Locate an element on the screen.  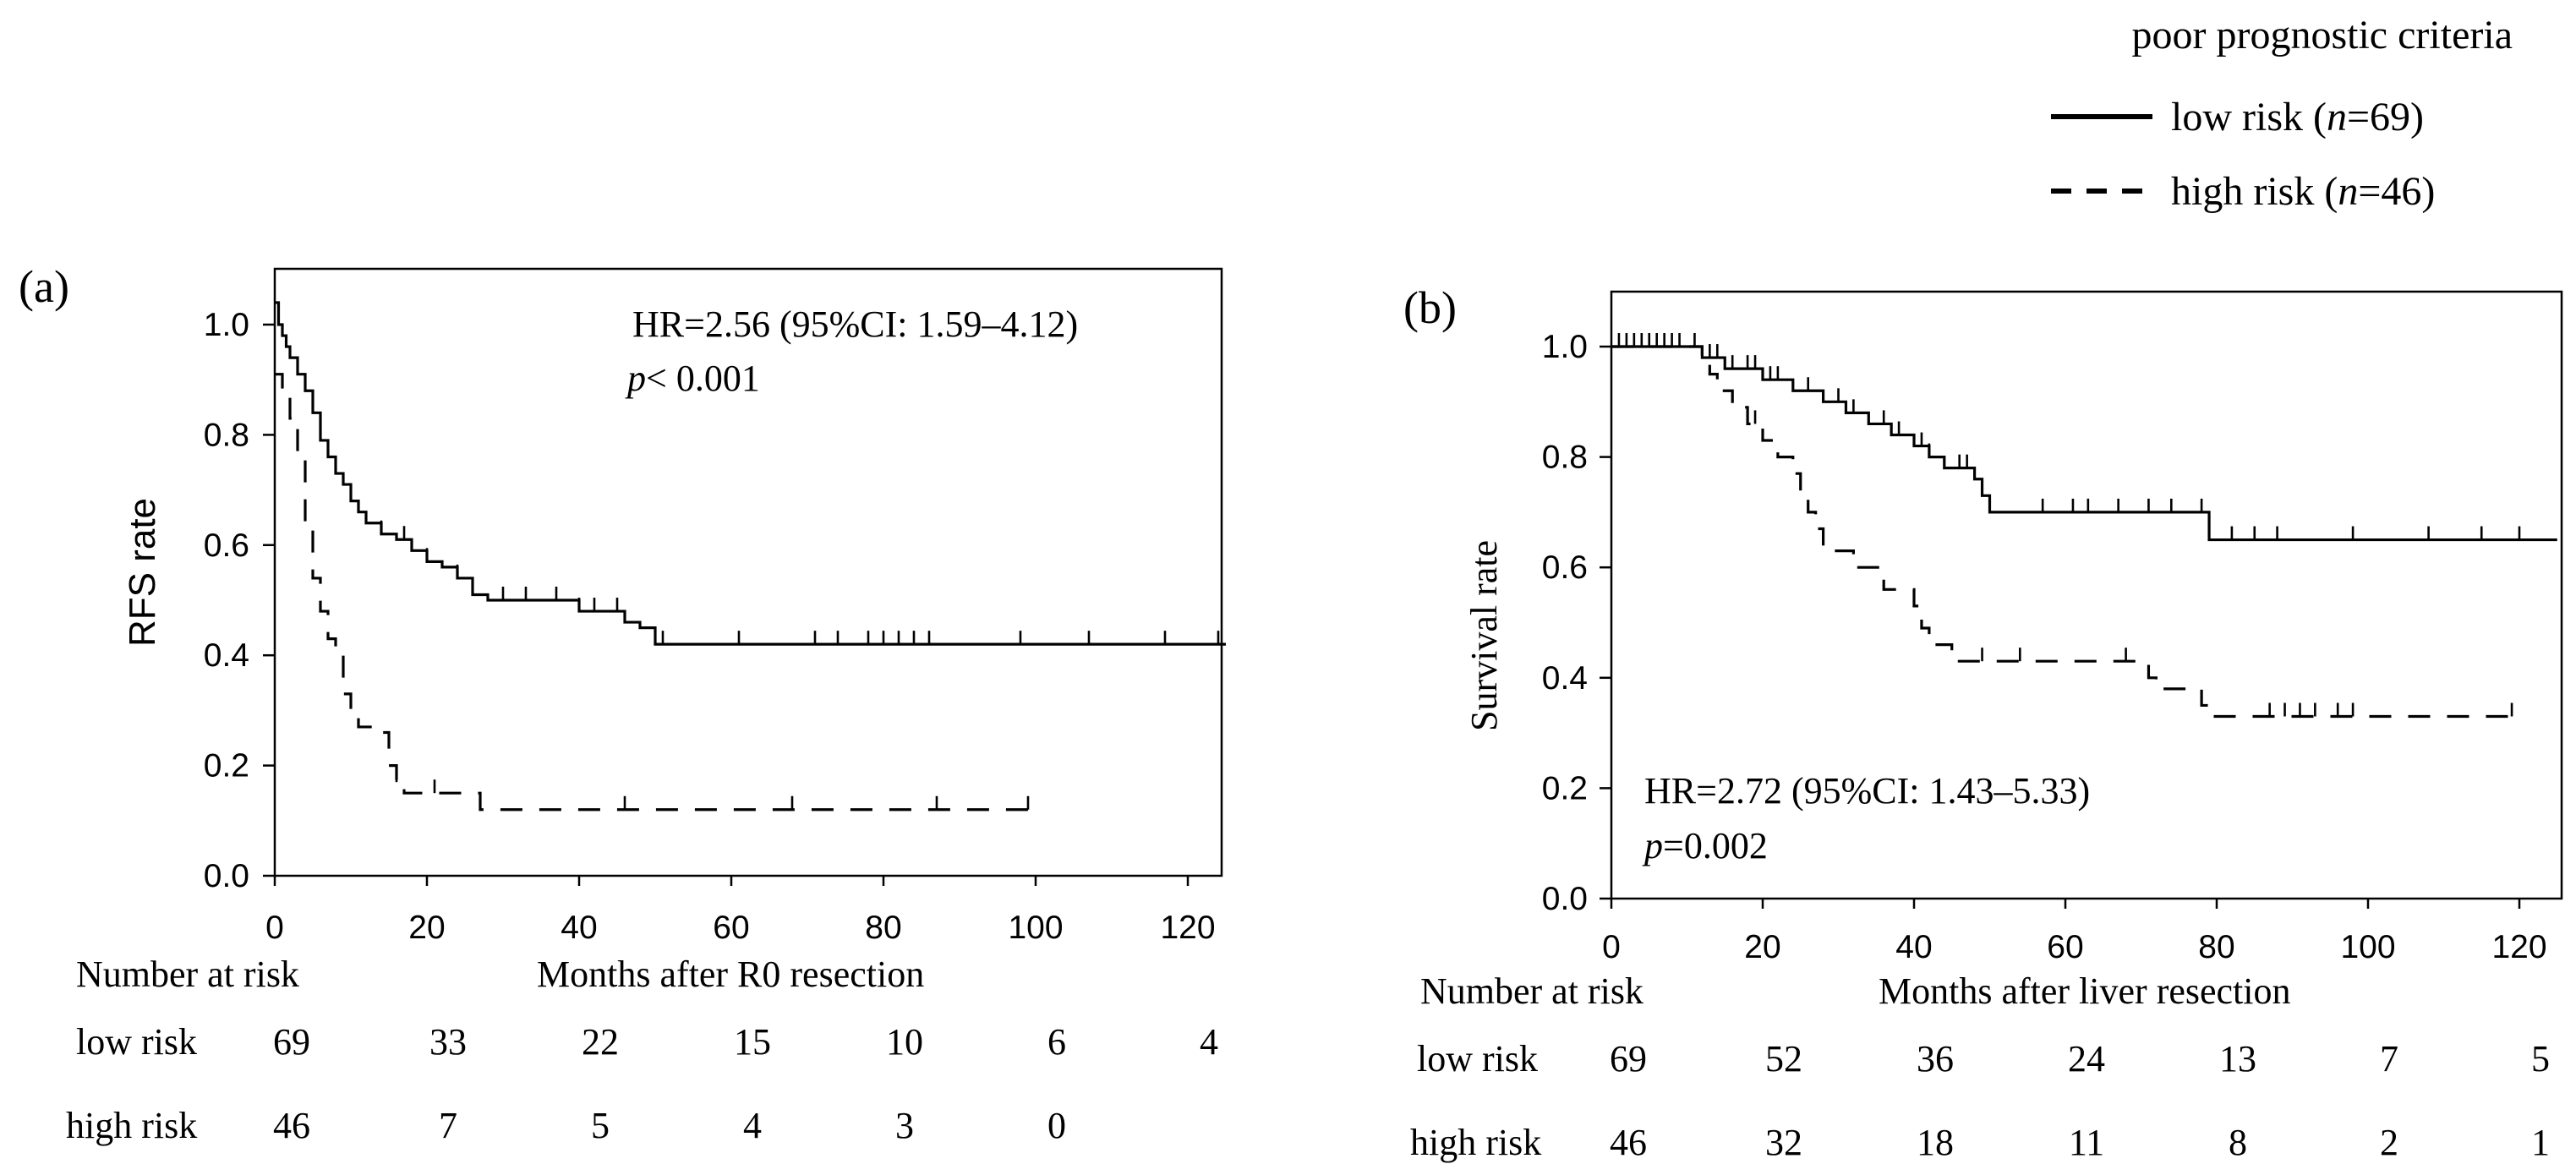
panel-b-risk-value-low-risk: 5 is located at coordinates (2540, 1058).